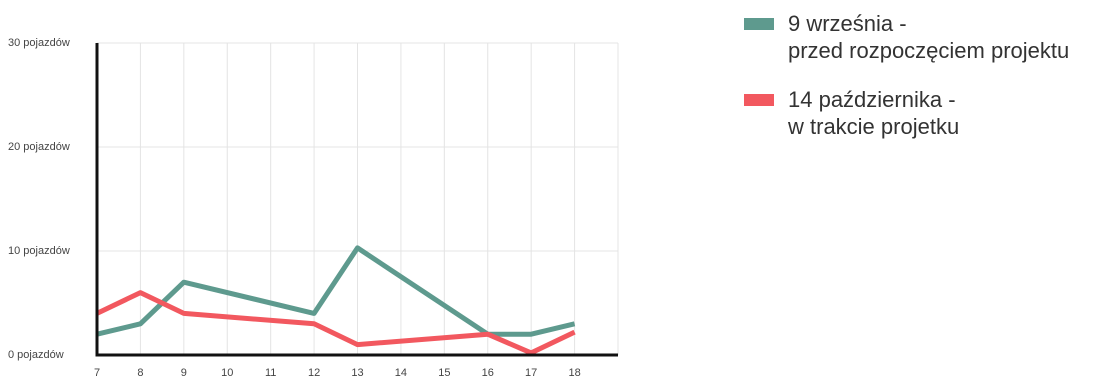 Image resolution: width=1098 pixels, height=380 pixels. I want to click on series-lines, so click(335, 300).